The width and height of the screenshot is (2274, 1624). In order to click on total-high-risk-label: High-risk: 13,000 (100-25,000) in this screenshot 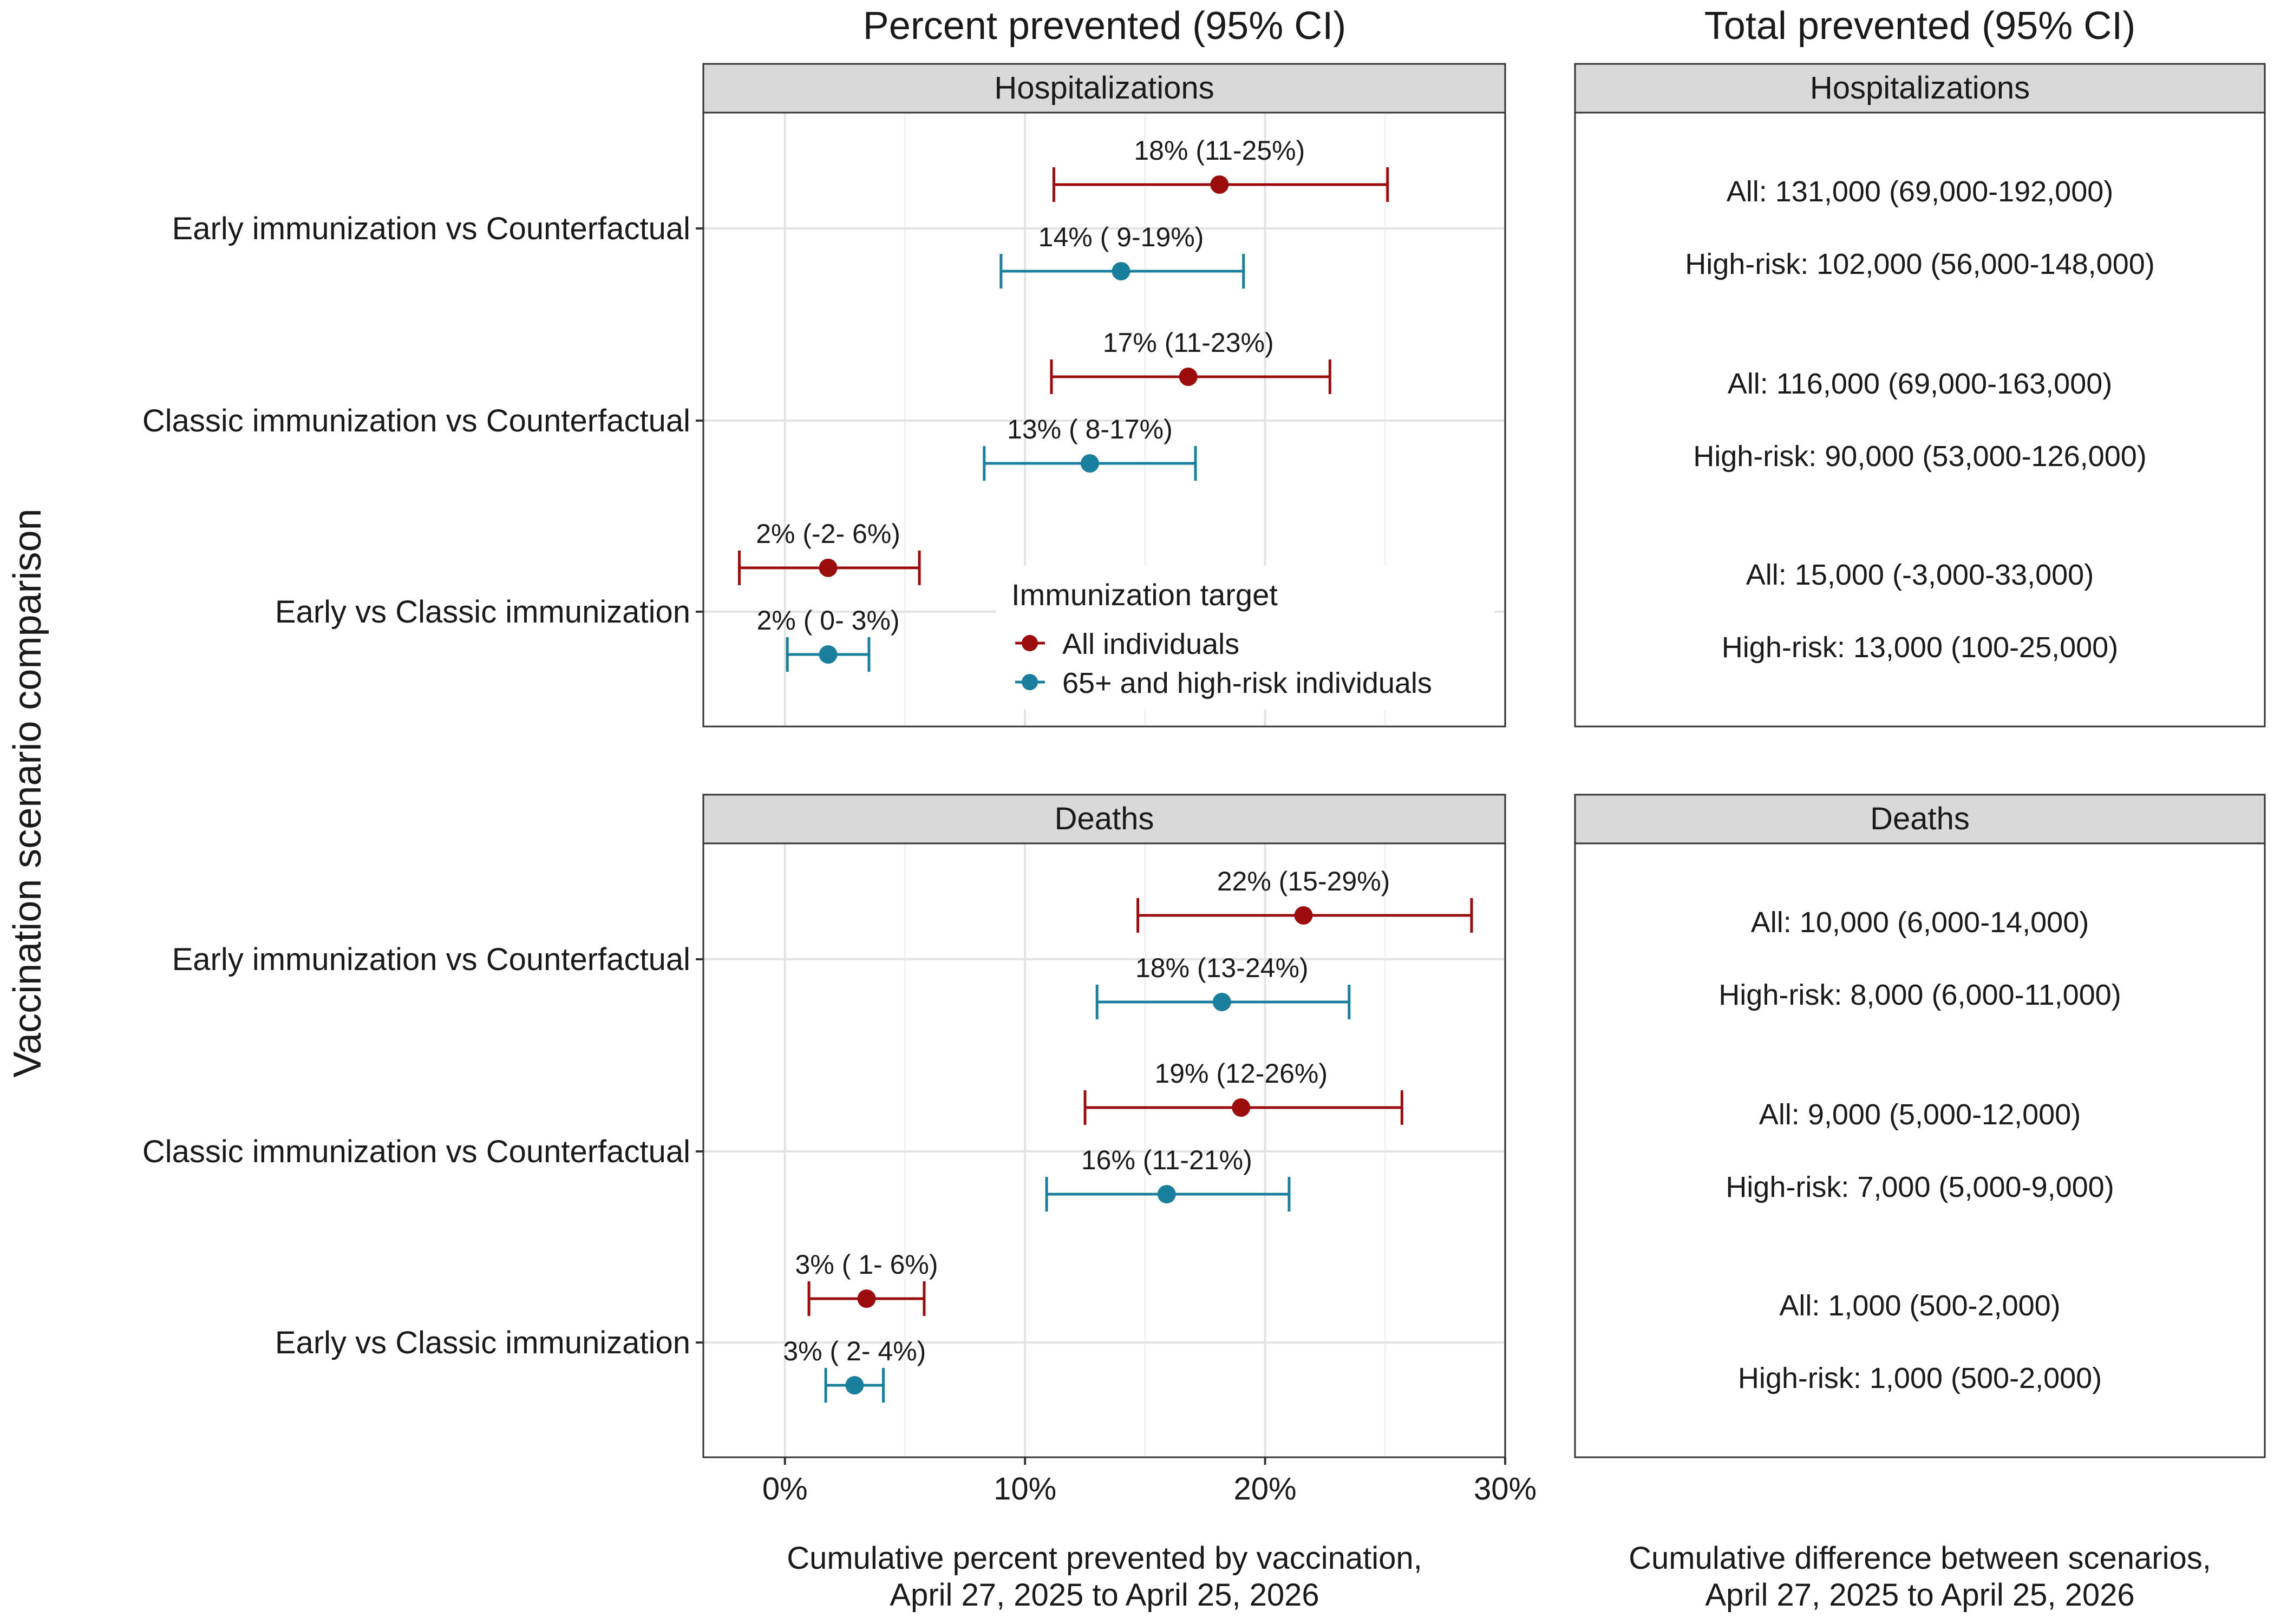, I will do `click(1920, 648)`.